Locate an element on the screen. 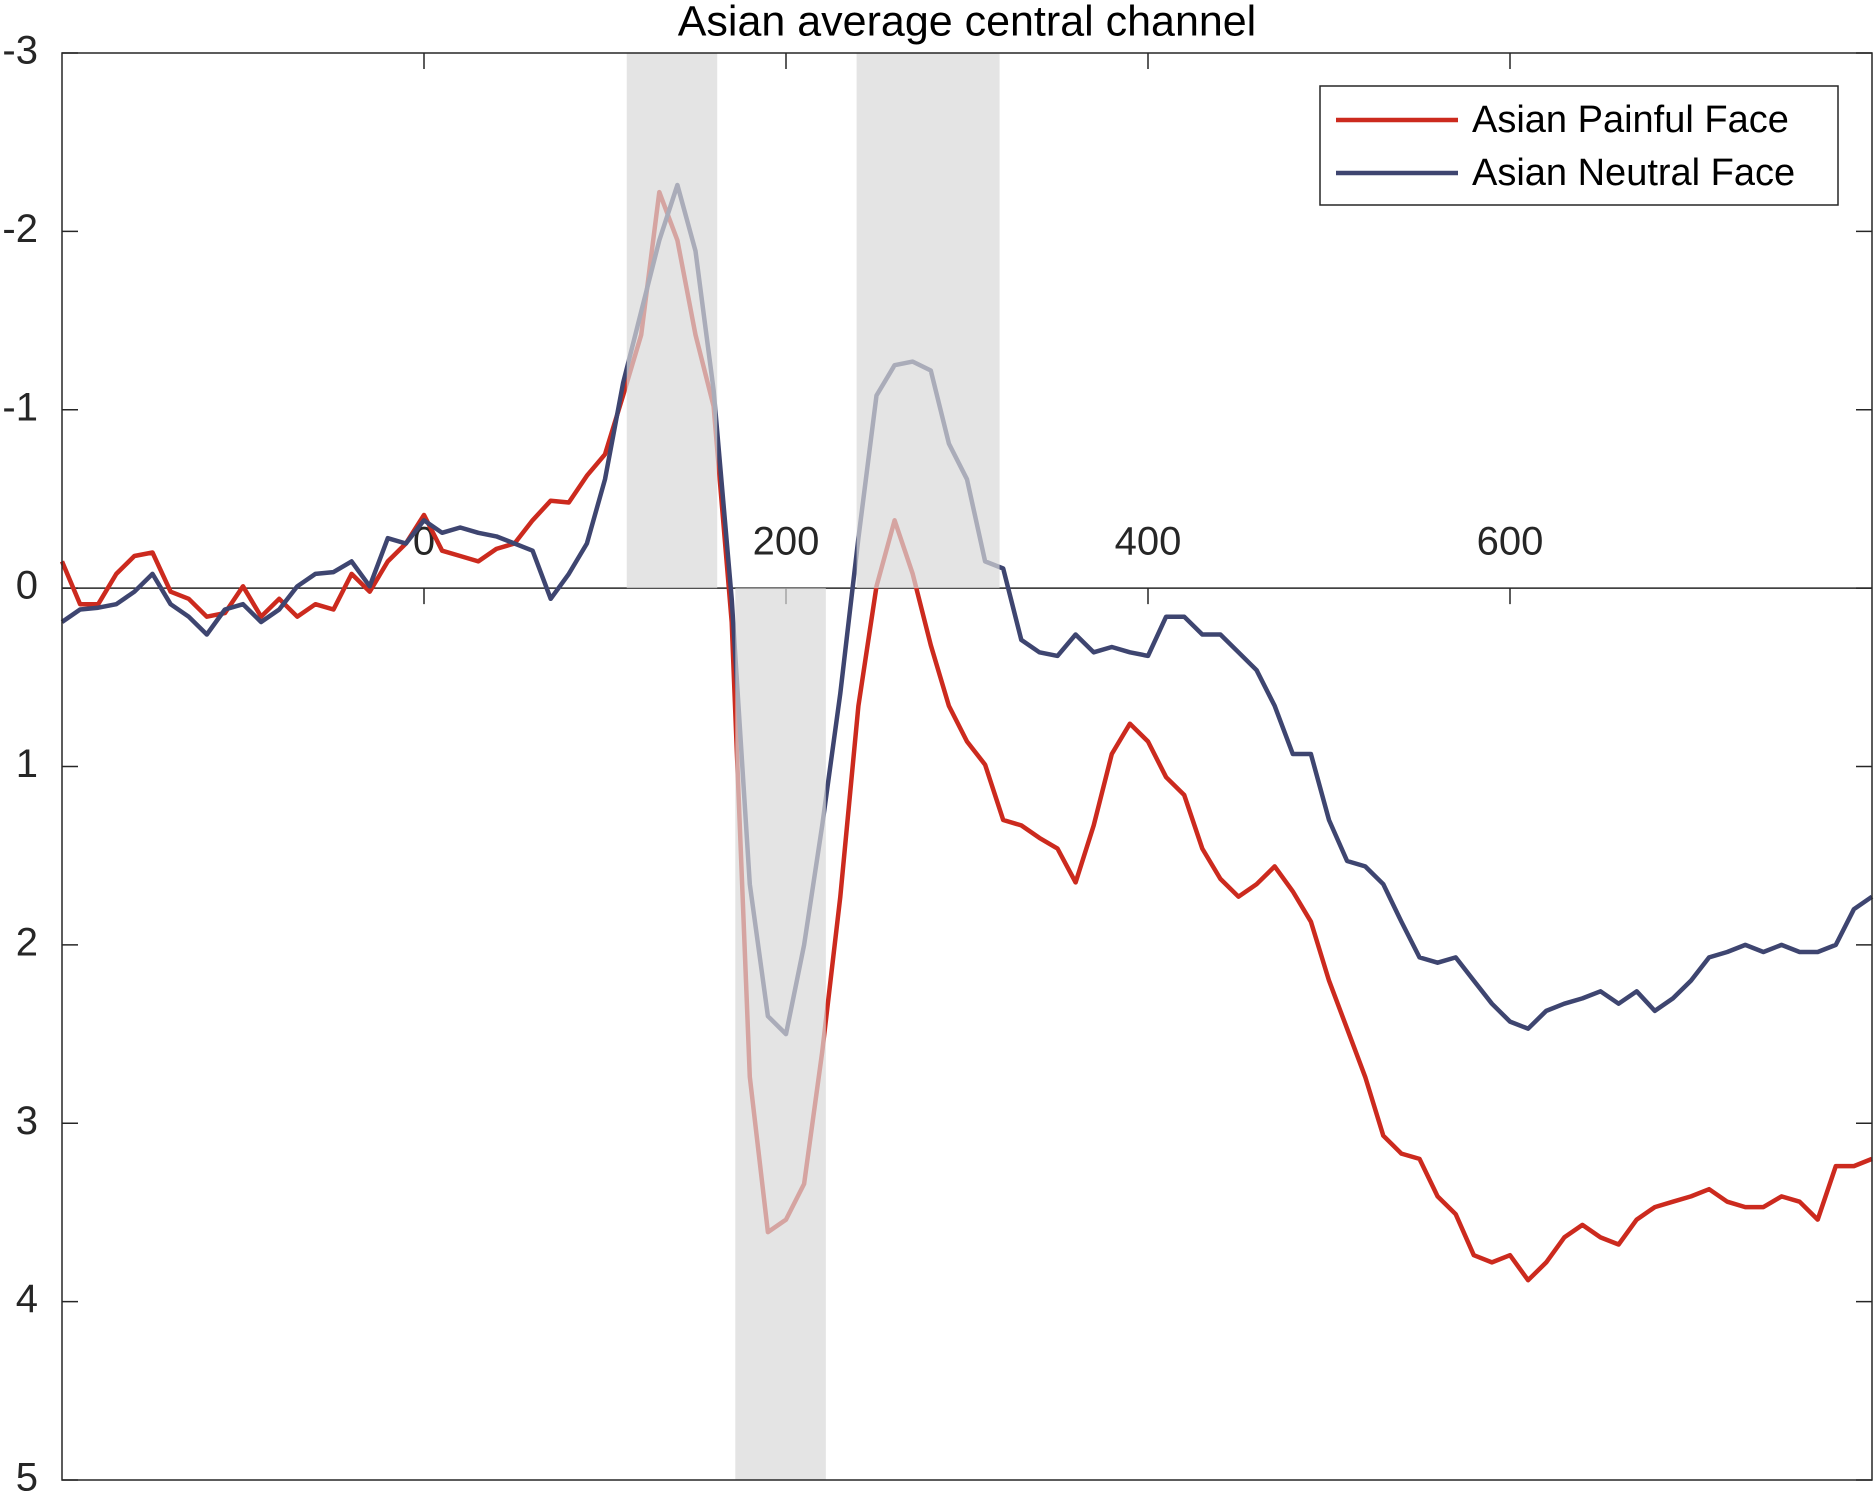  y-tick-label: 0 is located at coordinates (27, 586).